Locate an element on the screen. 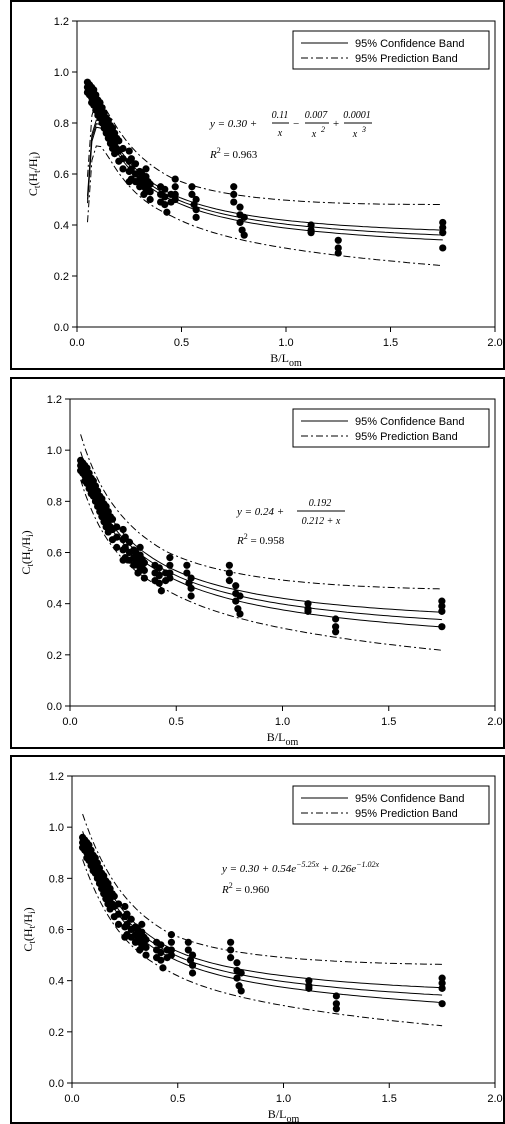 The width and height of the screenshot is (505, 1124). x-axis: 0.0 0.5 1.0 1.5 2.0 is located at coordinates (282, 717).